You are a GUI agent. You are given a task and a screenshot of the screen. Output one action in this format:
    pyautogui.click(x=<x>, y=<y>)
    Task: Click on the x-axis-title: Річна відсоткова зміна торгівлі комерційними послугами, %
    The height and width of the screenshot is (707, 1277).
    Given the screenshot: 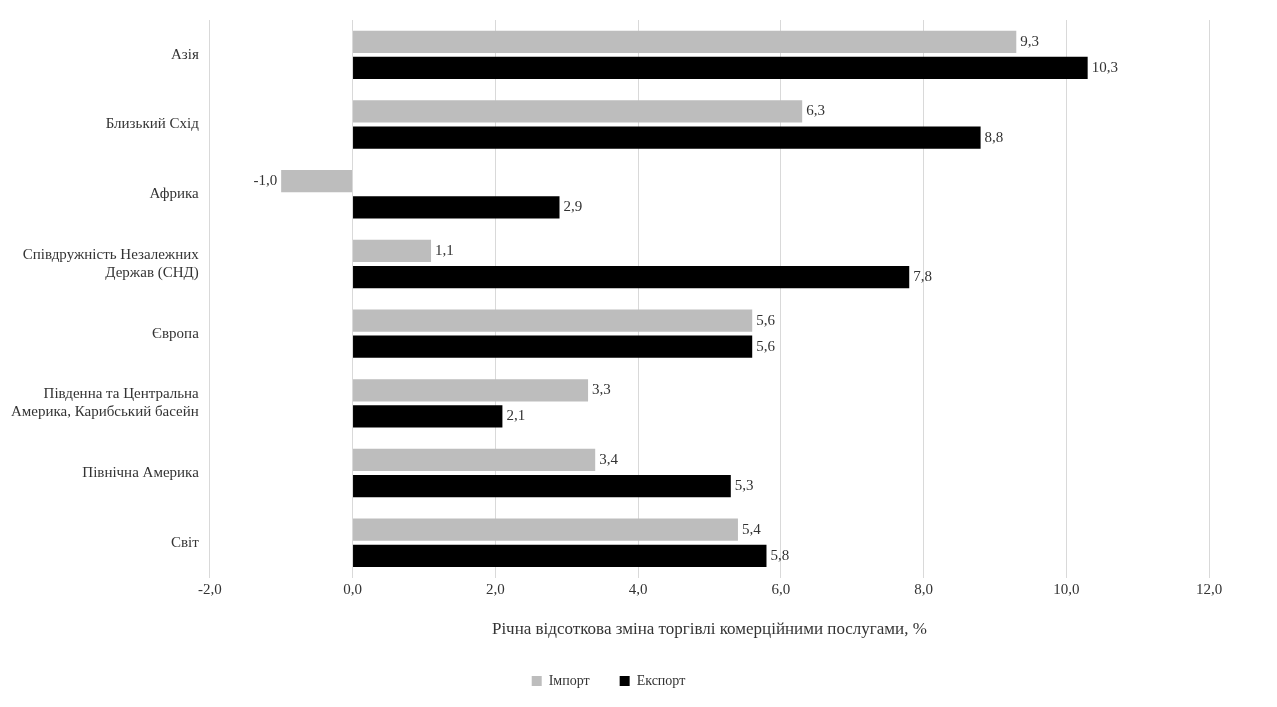 What is the action you would take?
    pyautogui.click(x=709, y=629)
    